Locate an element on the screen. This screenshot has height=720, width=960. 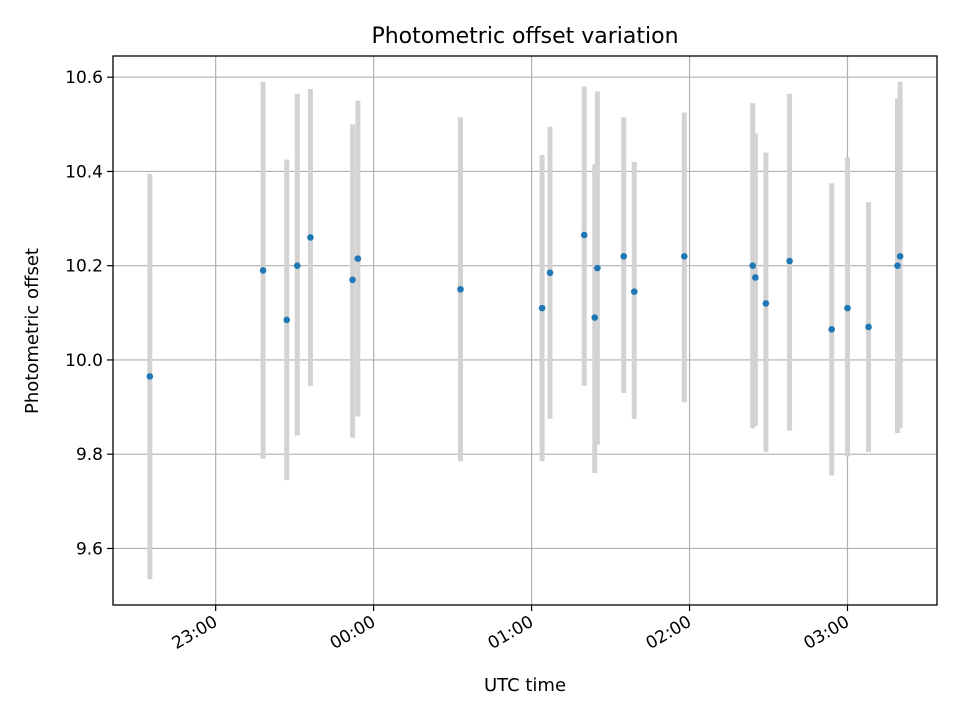
x-tick-label: 23:00 is located at coordinates (195, 633).